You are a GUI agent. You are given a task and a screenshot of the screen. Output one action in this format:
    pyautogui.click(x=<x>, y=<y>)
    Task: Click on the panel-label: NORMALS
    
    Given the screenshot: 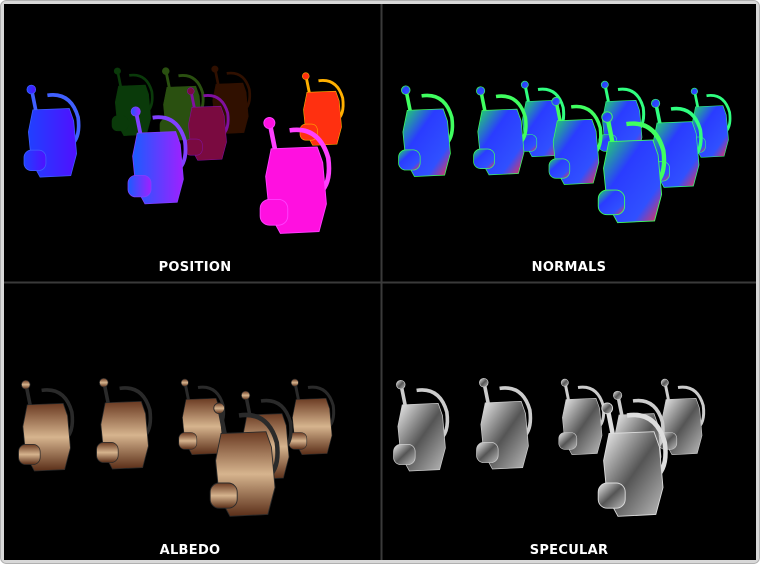 What is the action you would take?
    pyautogui.click(x=569, y=267)
    